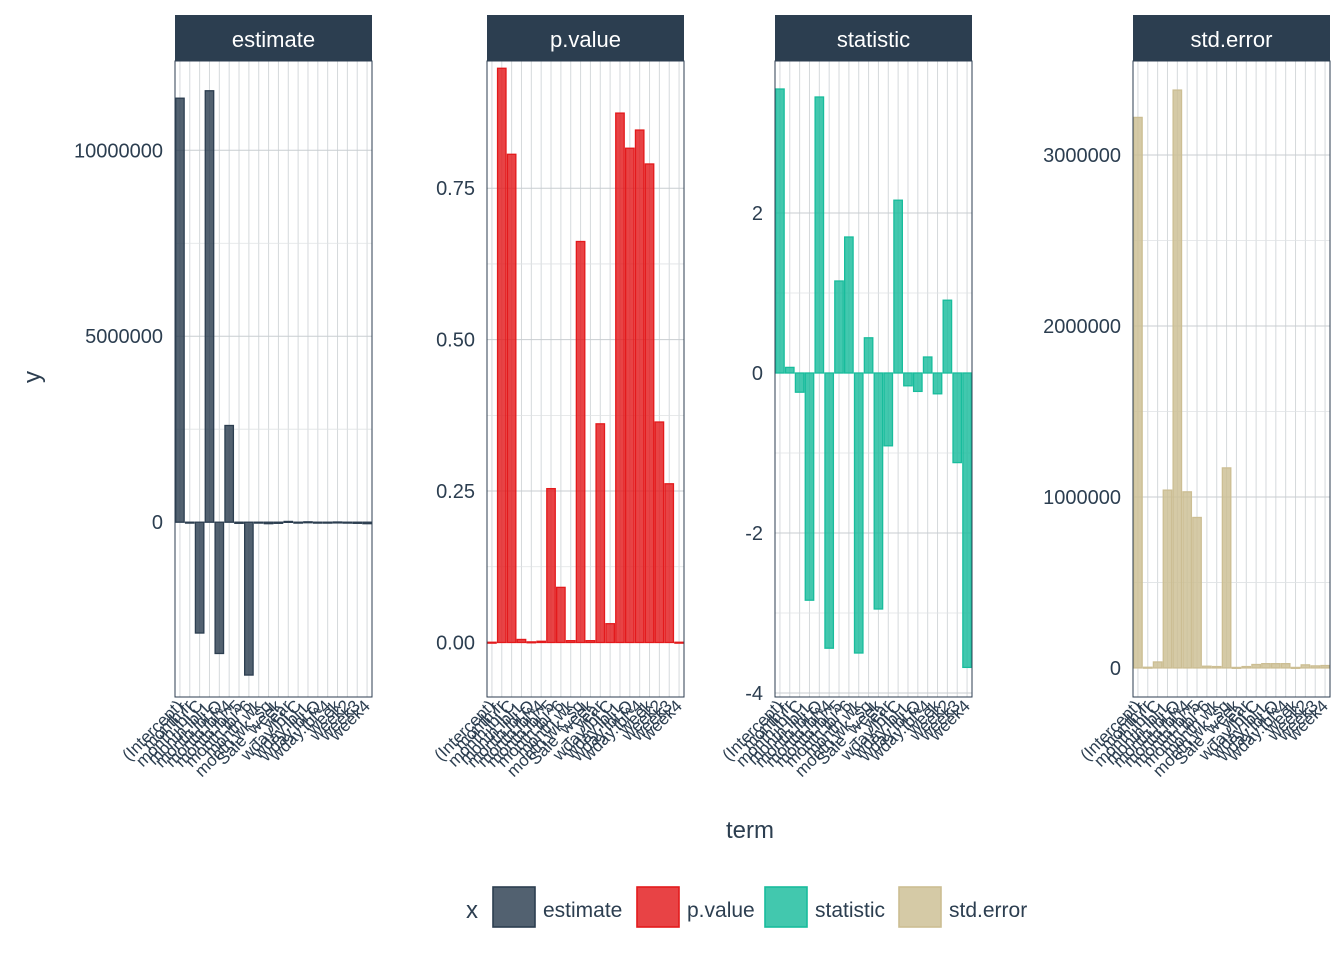  What do you see at coordinates (580, 442) in the screenshot?
I see `bar-p.value-month.wk_sq` at bounding box center [580, 442].